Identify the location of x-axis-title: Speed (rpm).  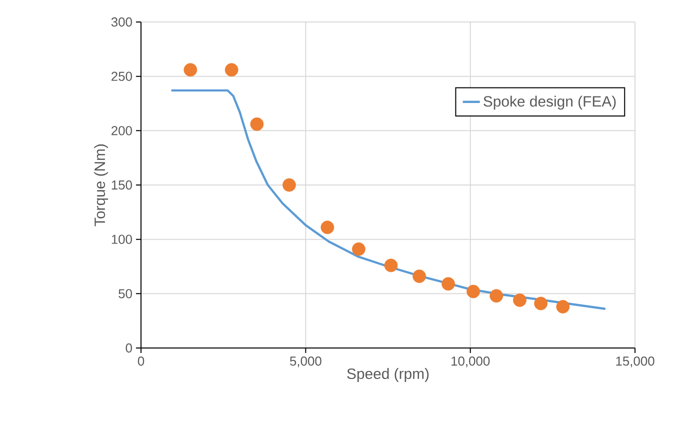
(388, 375).